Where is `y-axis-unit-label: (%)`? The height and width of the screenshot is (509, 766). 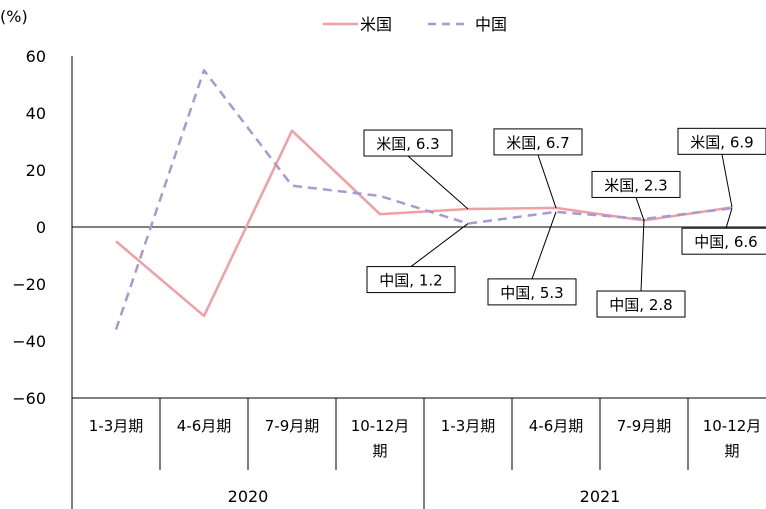 y-axis-unit-label: (%) is located at coordinates (14, 16).